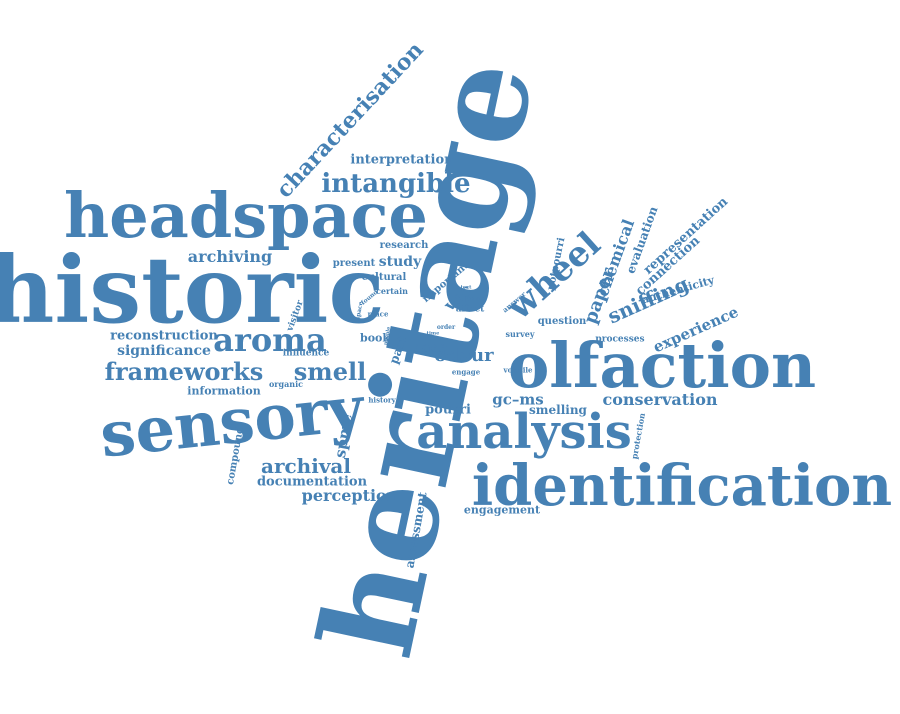 The width and height of the screenshot is (900, 714). I want to click on word: processes, so click(620, 339).